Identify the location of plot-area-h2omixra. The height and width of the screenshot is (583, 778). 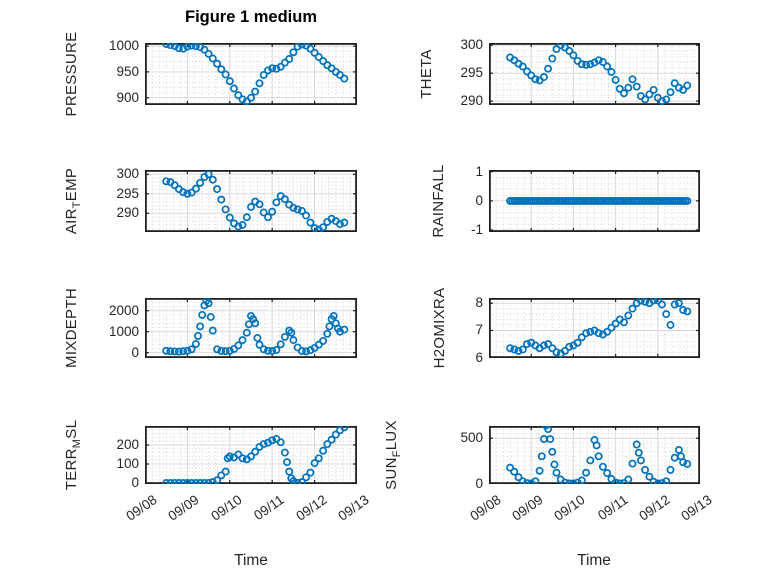
(594, 328).